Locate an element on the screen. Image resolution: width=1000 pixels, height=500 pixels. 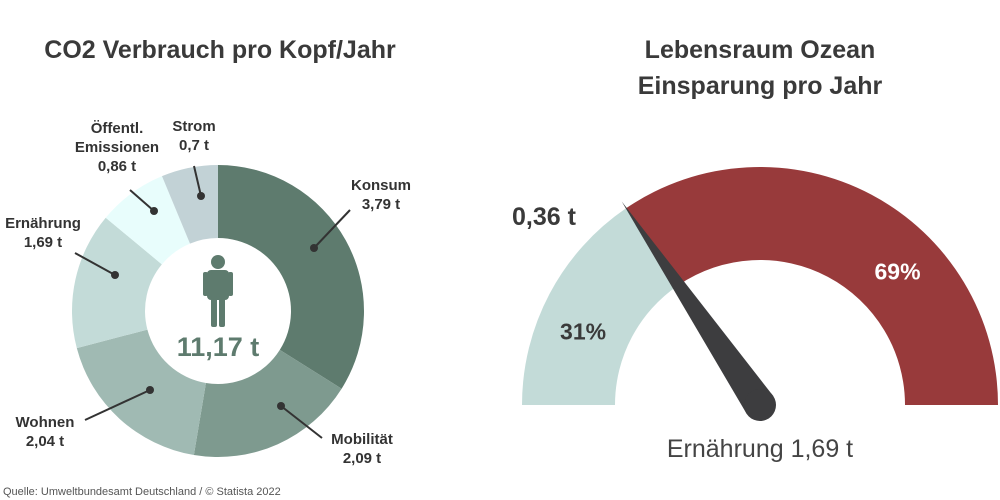
donut-slice-wohnen is located at coordinates (141, 392).